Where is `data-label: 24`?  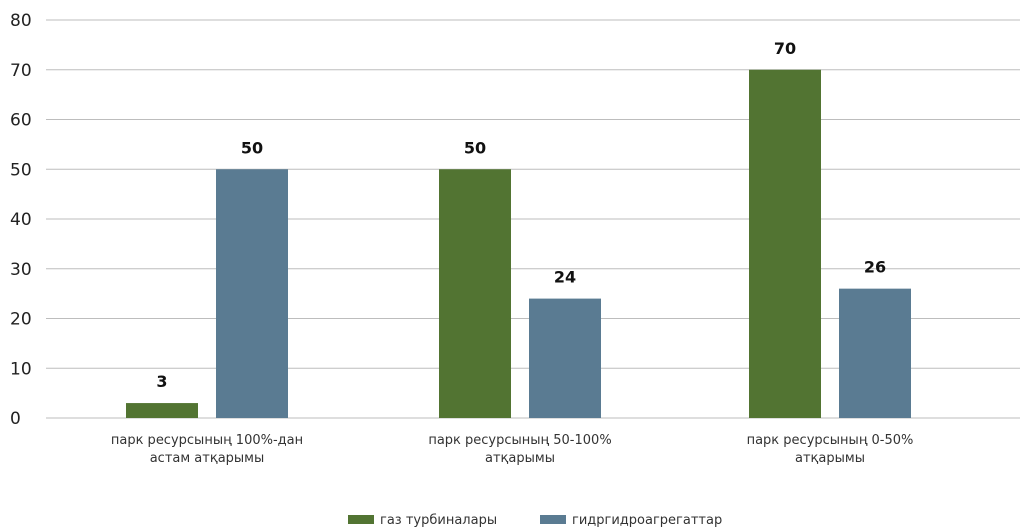
data-label: 24 is located at coordinates (565, 277).